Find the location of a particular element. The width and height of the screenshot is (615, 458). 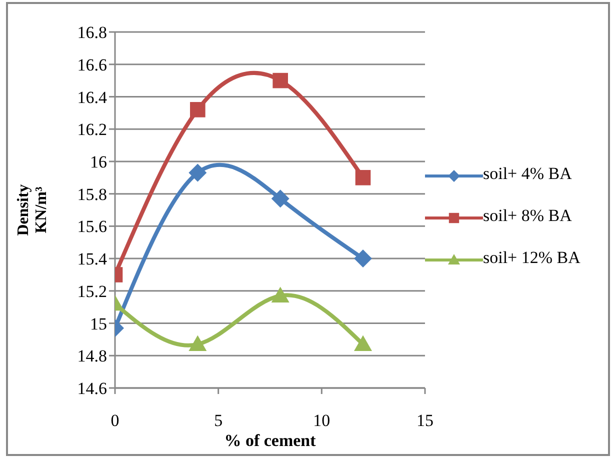

x-tick-label: 15 is located at coordinates (425, 420).